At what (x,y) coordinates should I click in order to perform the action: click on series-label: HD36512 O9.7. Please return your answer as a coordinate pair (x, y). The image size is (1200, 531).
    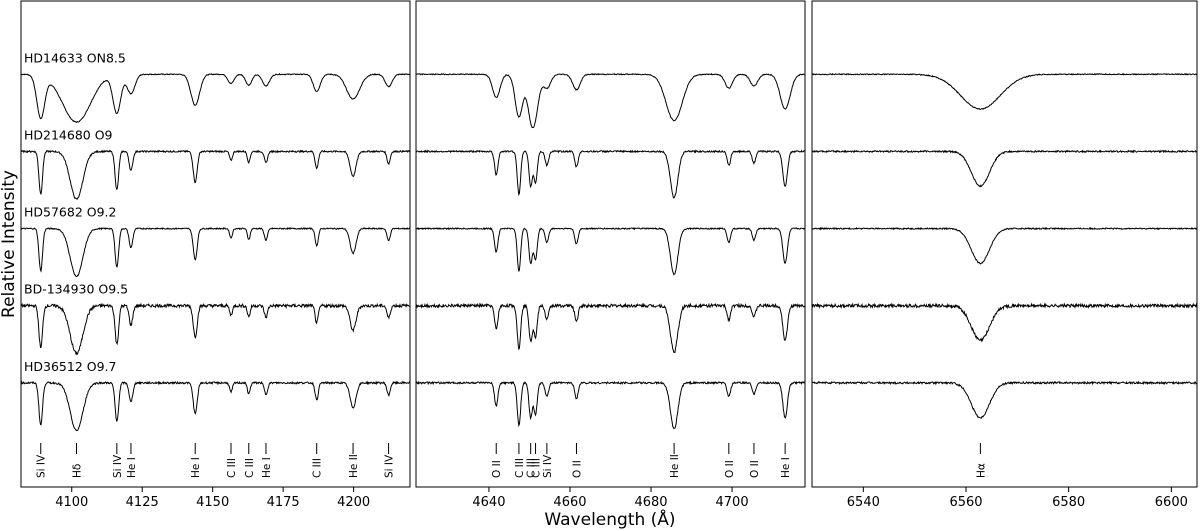
    Looking at the image, I should click on (70, 366).